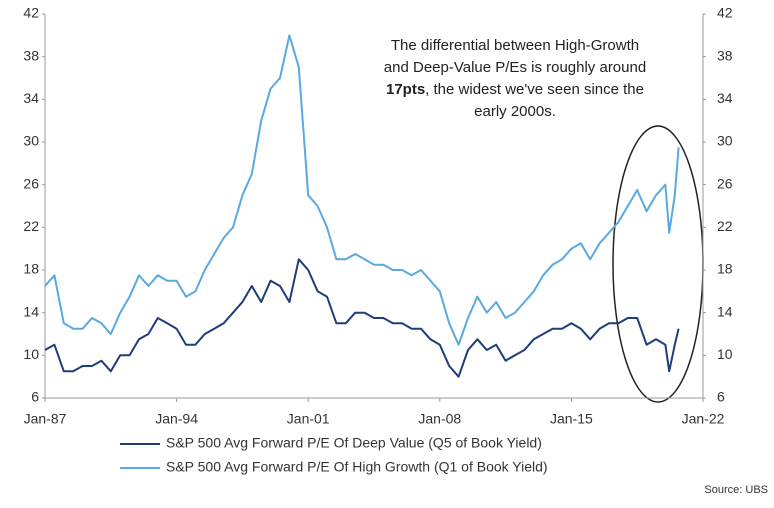  I want to click on y2-tick-label: 38, so click(725, 55).